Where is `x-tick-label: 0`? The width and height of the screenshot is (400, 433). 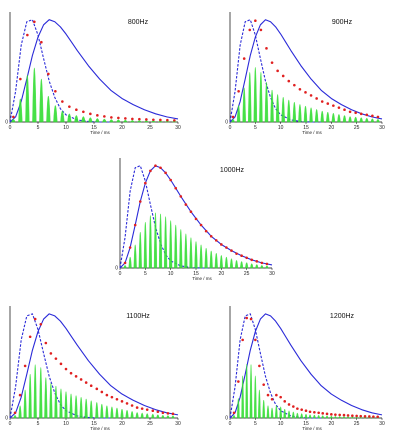
x-tick-label: 0 is located at coordinates (120, 274).